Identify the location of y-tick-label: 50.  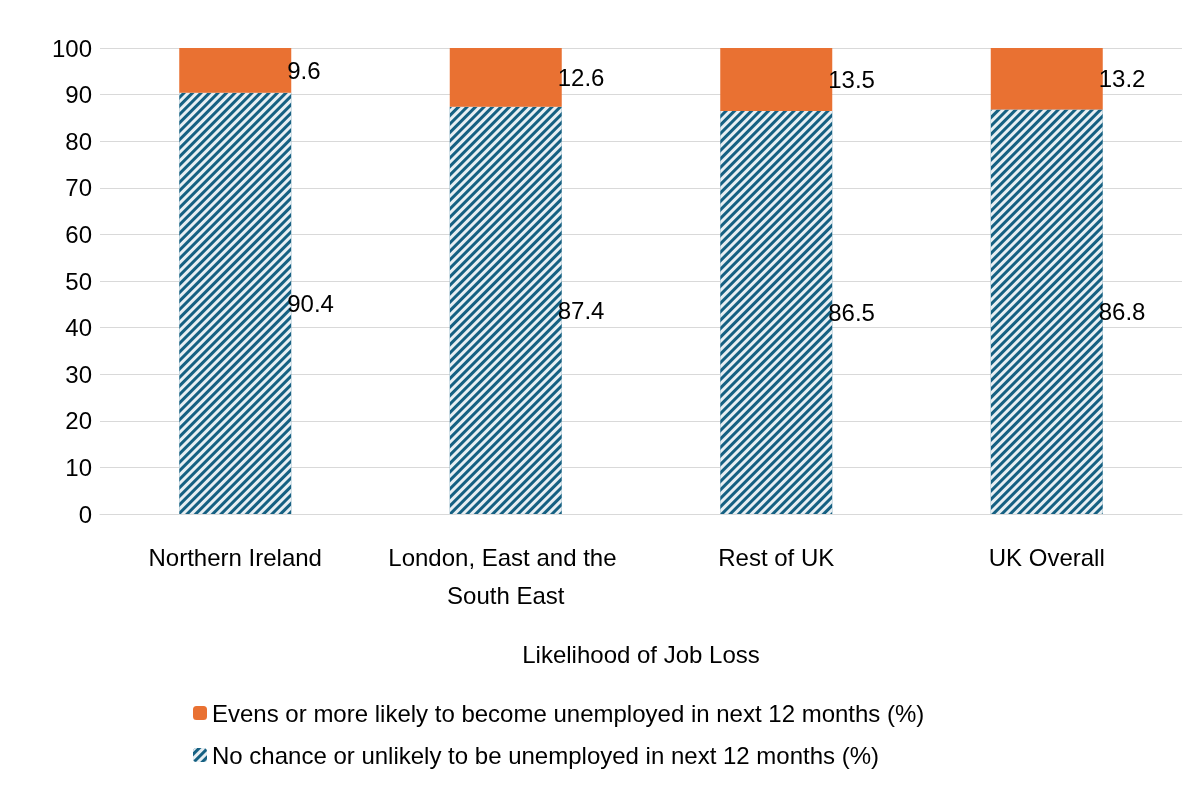
(78, 281).